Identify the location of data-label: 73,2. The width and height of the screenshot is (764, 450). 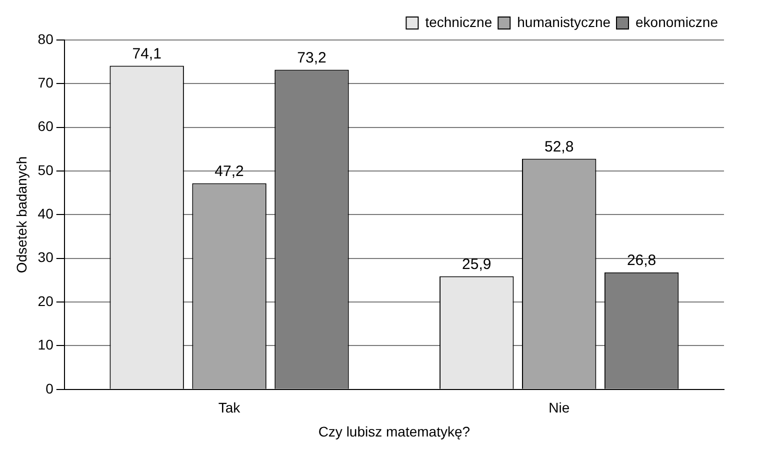
(311, 57).